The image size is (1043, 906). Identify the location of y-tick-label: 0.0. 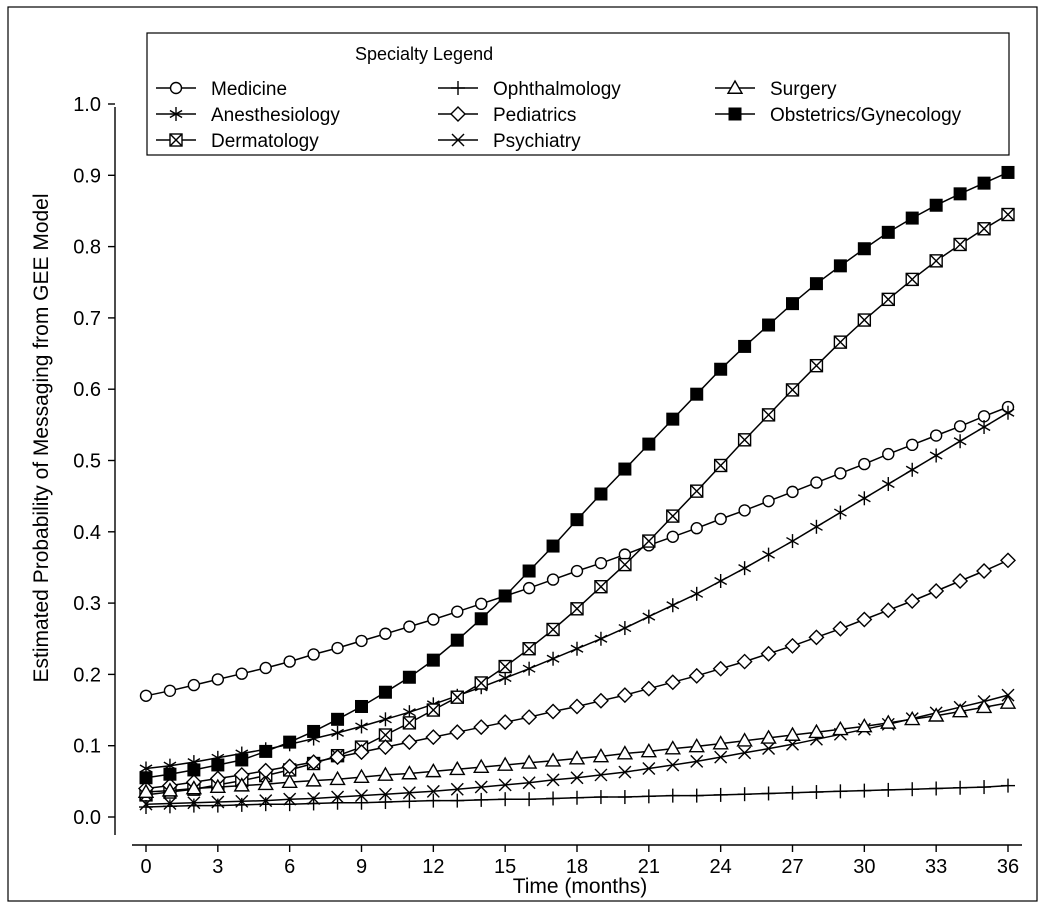
(87, 818).